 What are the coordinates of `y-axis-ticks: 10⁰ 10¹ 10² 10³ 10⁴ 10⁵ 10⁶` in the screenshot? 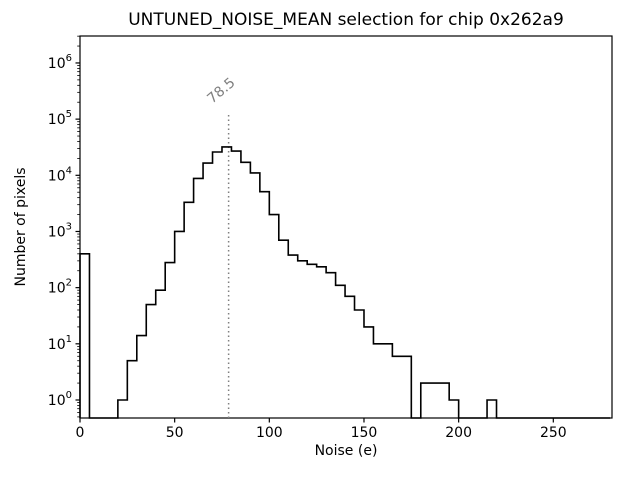 It's located at (64, 231).